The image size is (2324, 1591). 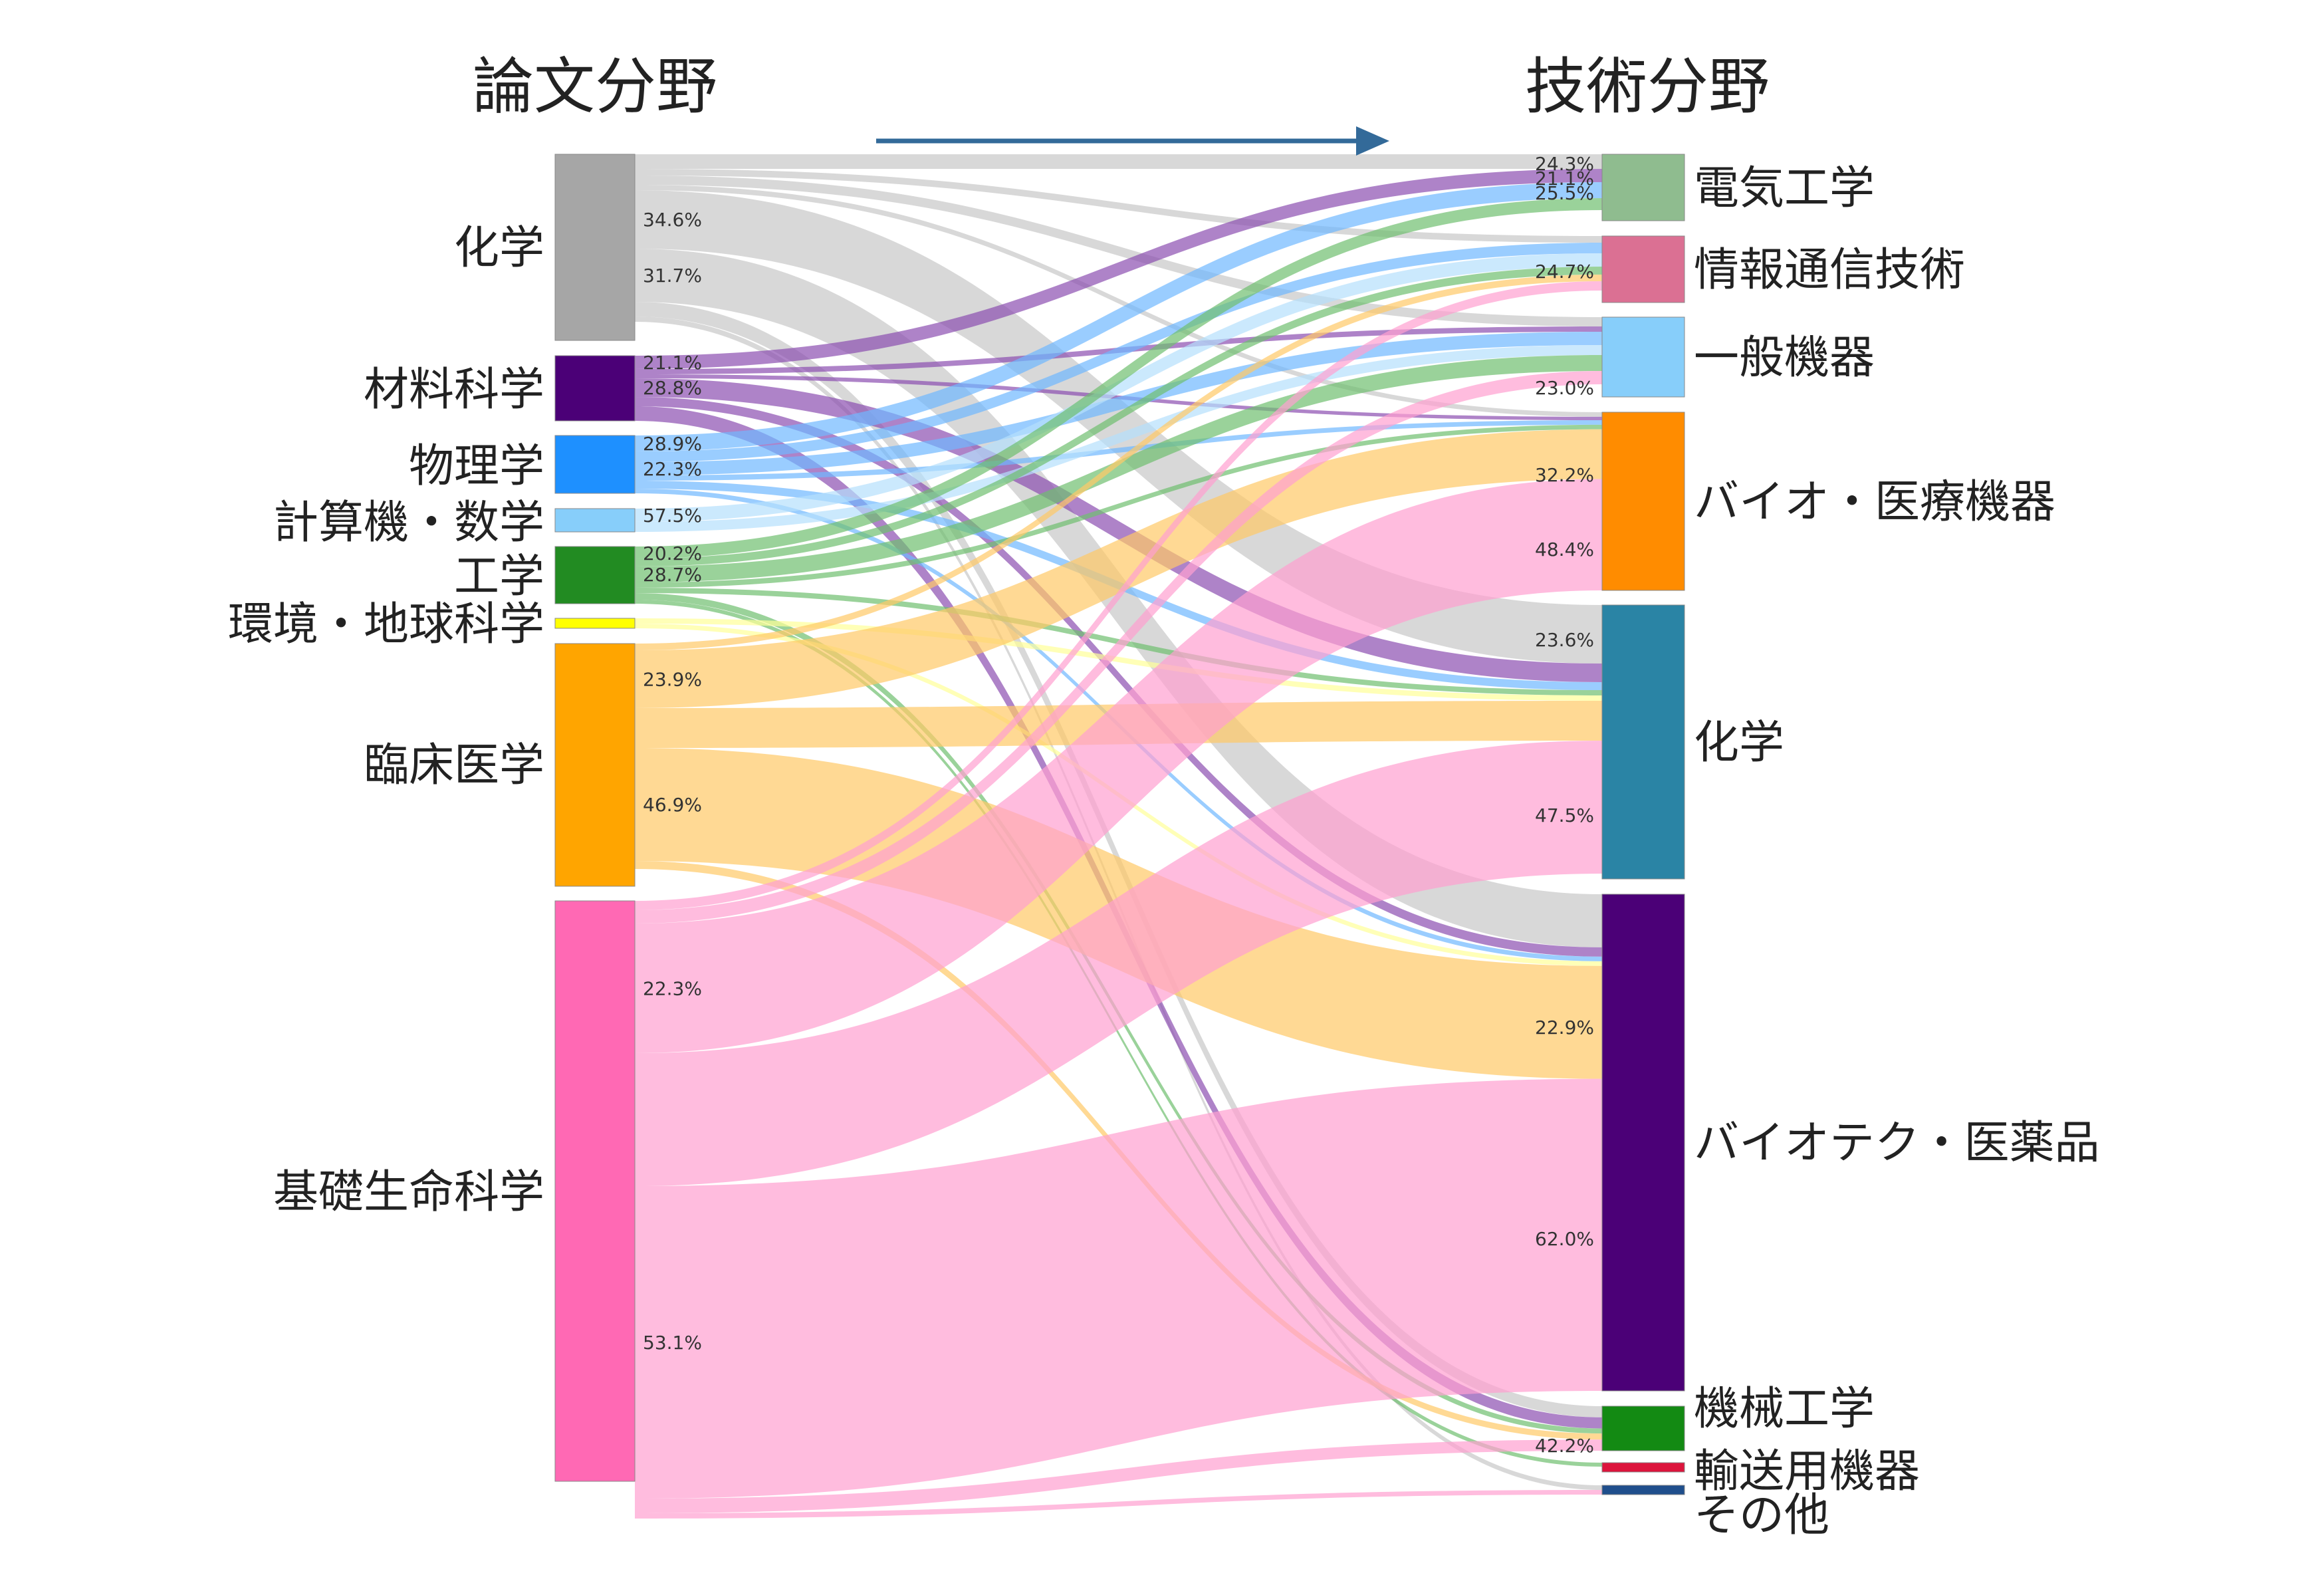 I want to click on flow-phys-to-ict, so click(x=1118, y=353).